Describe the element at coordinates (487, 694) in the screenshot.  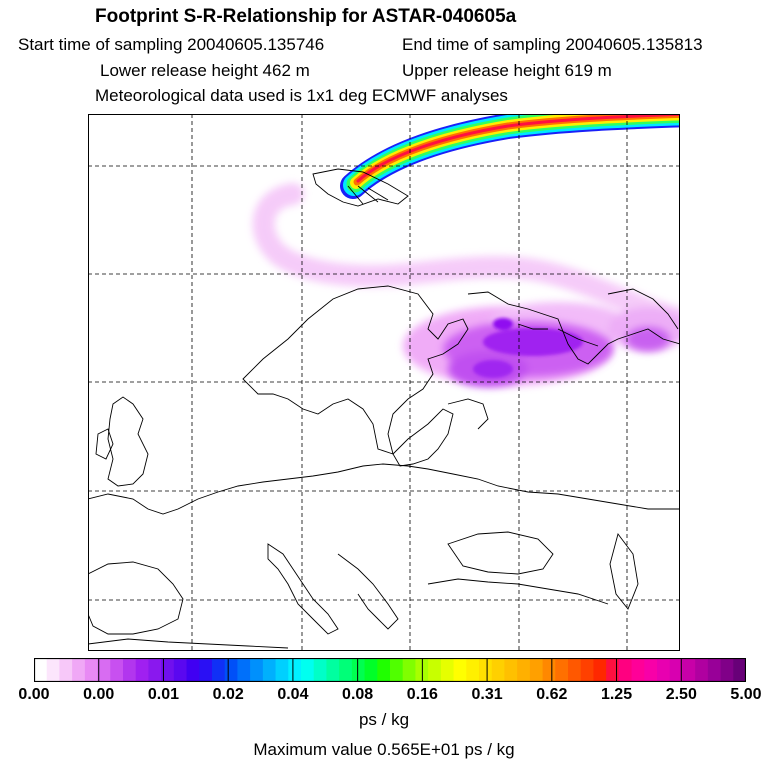
I see `colorbar-tick-label: 0.31` at that location.